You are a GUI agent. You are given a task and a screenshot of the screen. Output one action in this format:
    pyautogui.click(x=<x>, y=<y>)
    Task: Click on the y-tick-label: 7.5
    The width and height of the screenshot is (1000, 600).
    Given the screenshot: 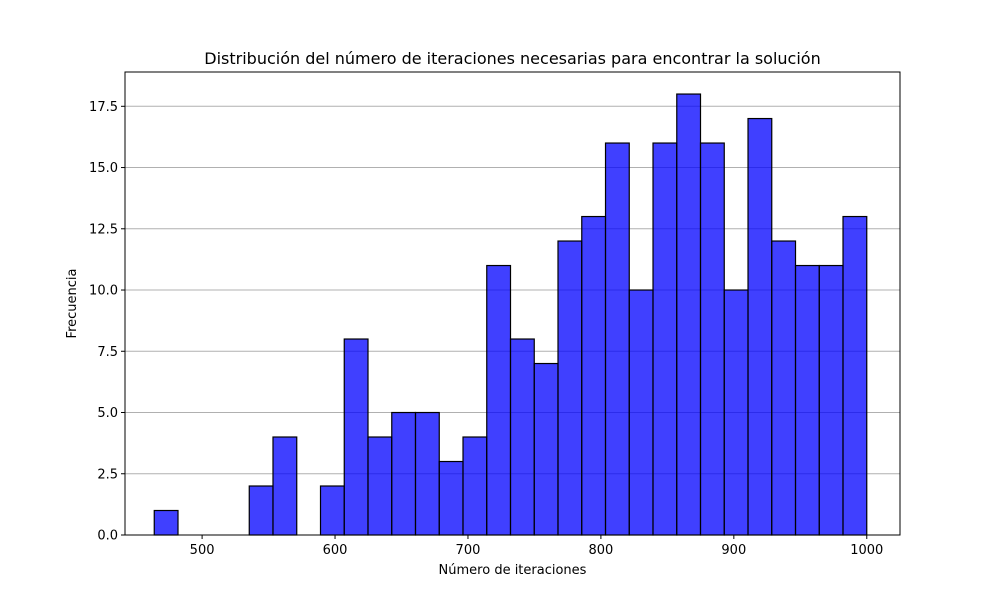 What is the action you would take?
    pyautogui.click(x=107, y=352)
    